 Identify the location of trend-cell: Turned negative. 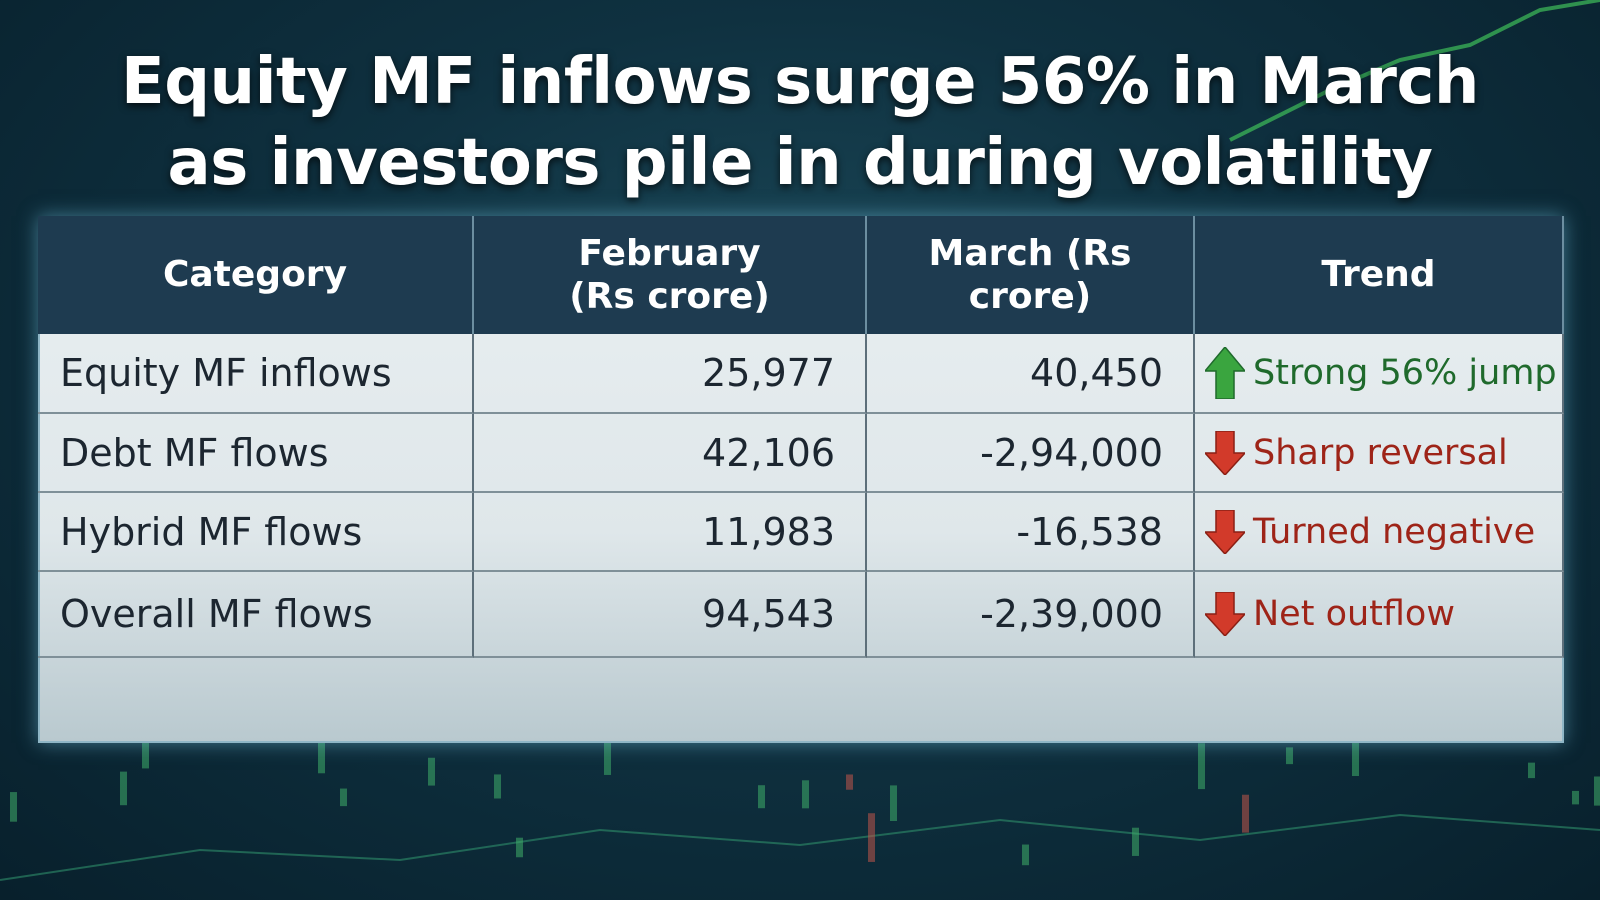
(1379, 532).